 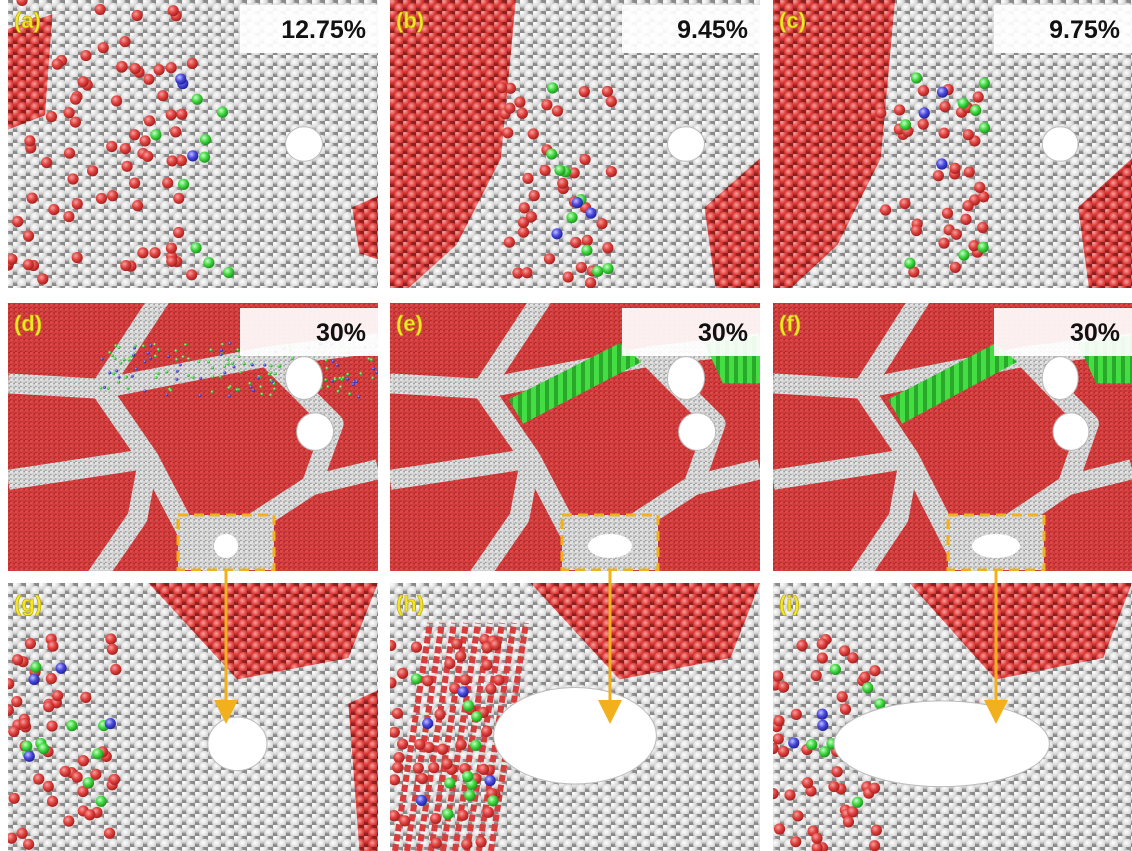 I want to click on strain-label: 12.75%, so click(x=323, y=30).